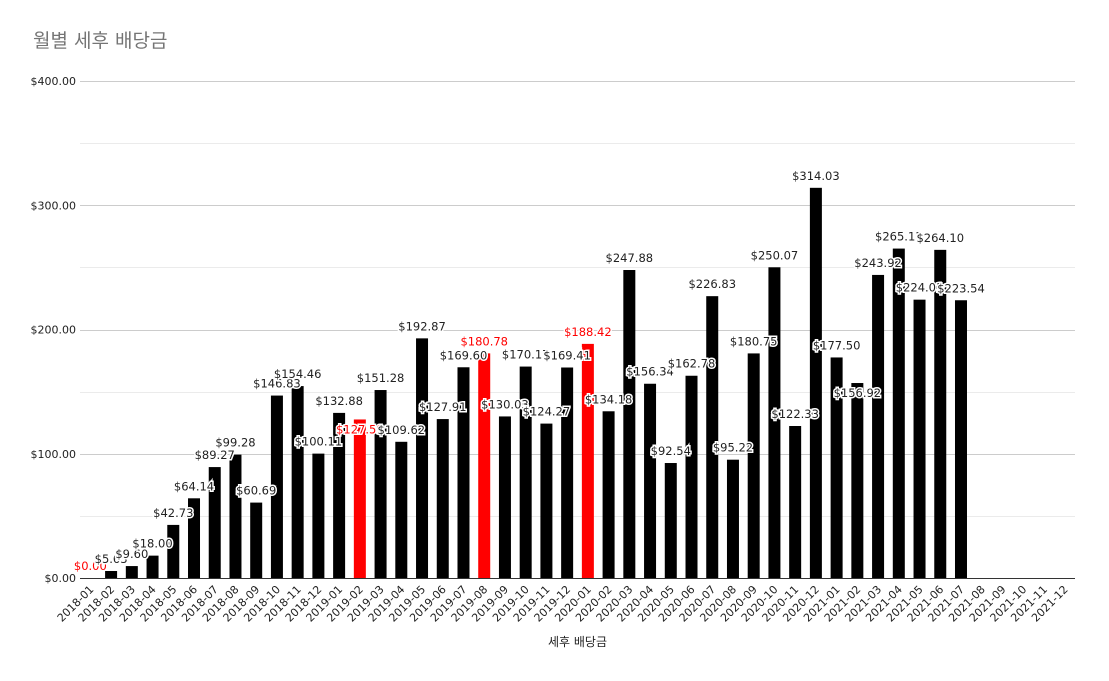 The width and height of the screenshot is (1109, 681). What do you see at coordinates (319, 442) in the screenshot?
I see `data-label: $100.11` at bounding box center [319, 442].